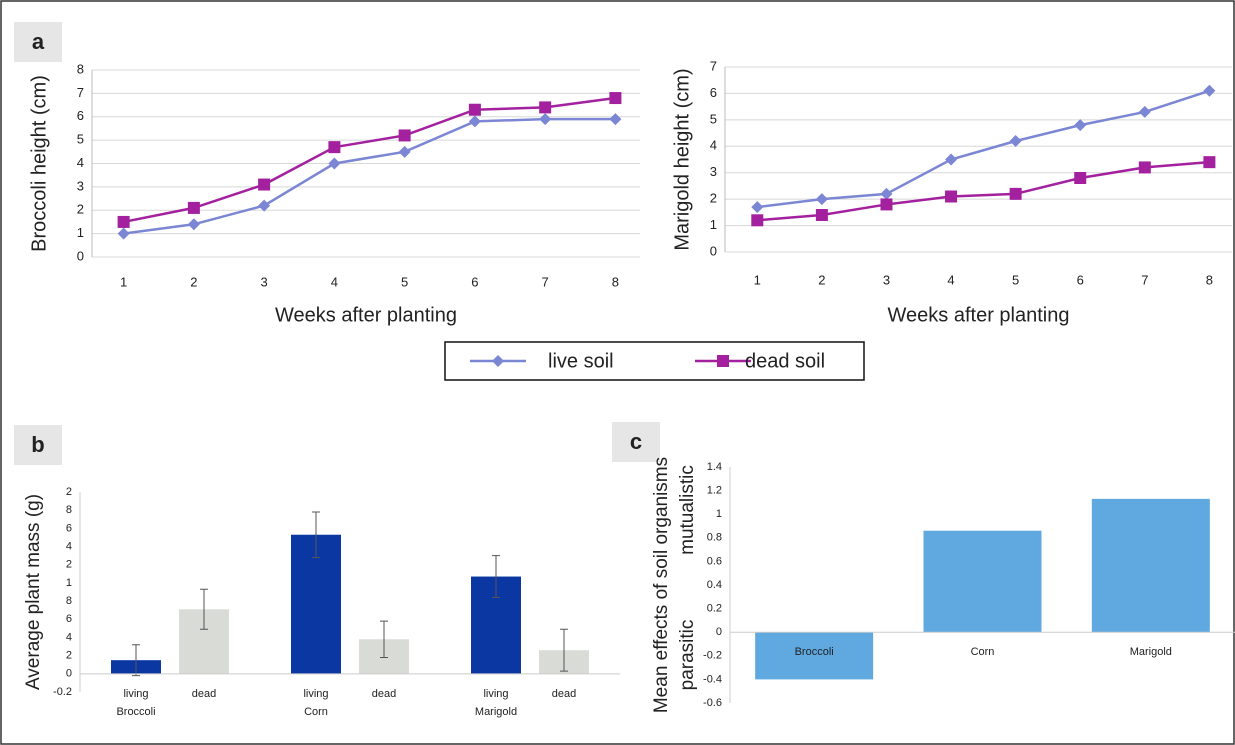 The width and height of the screenshot is (1235, 745). I want to click on y-tick-label: 0.6, so click(714, 561).